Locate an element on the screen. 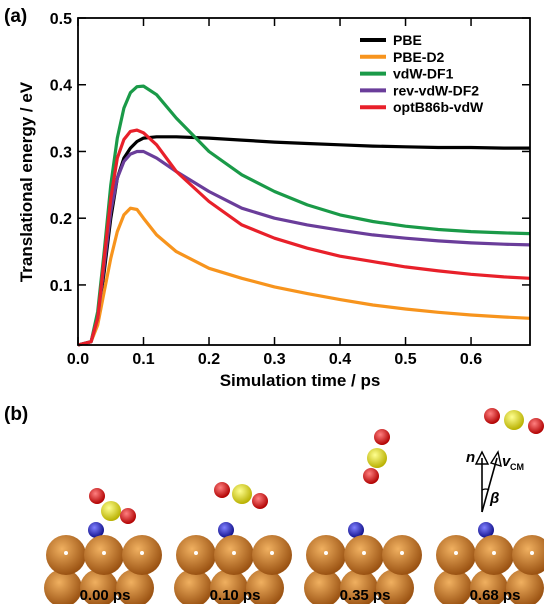  velocity-arrow is located at coordinates (489, 485).